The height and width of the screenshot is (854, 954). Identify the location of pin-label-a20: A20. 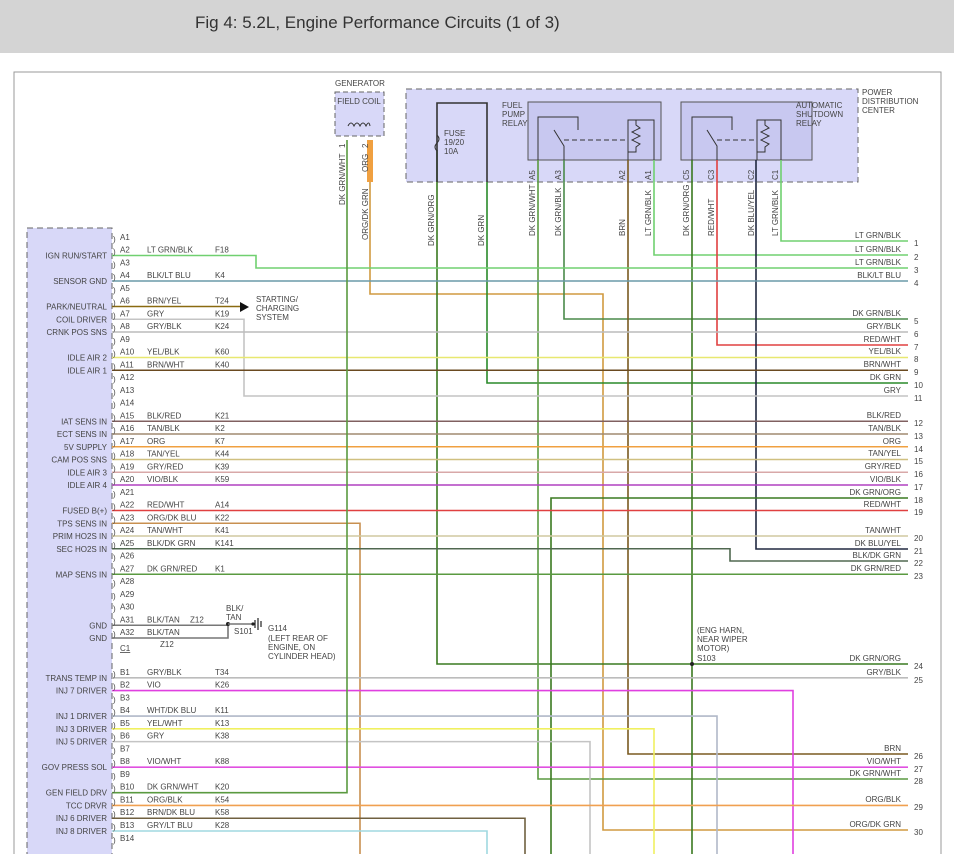
(127, 479).